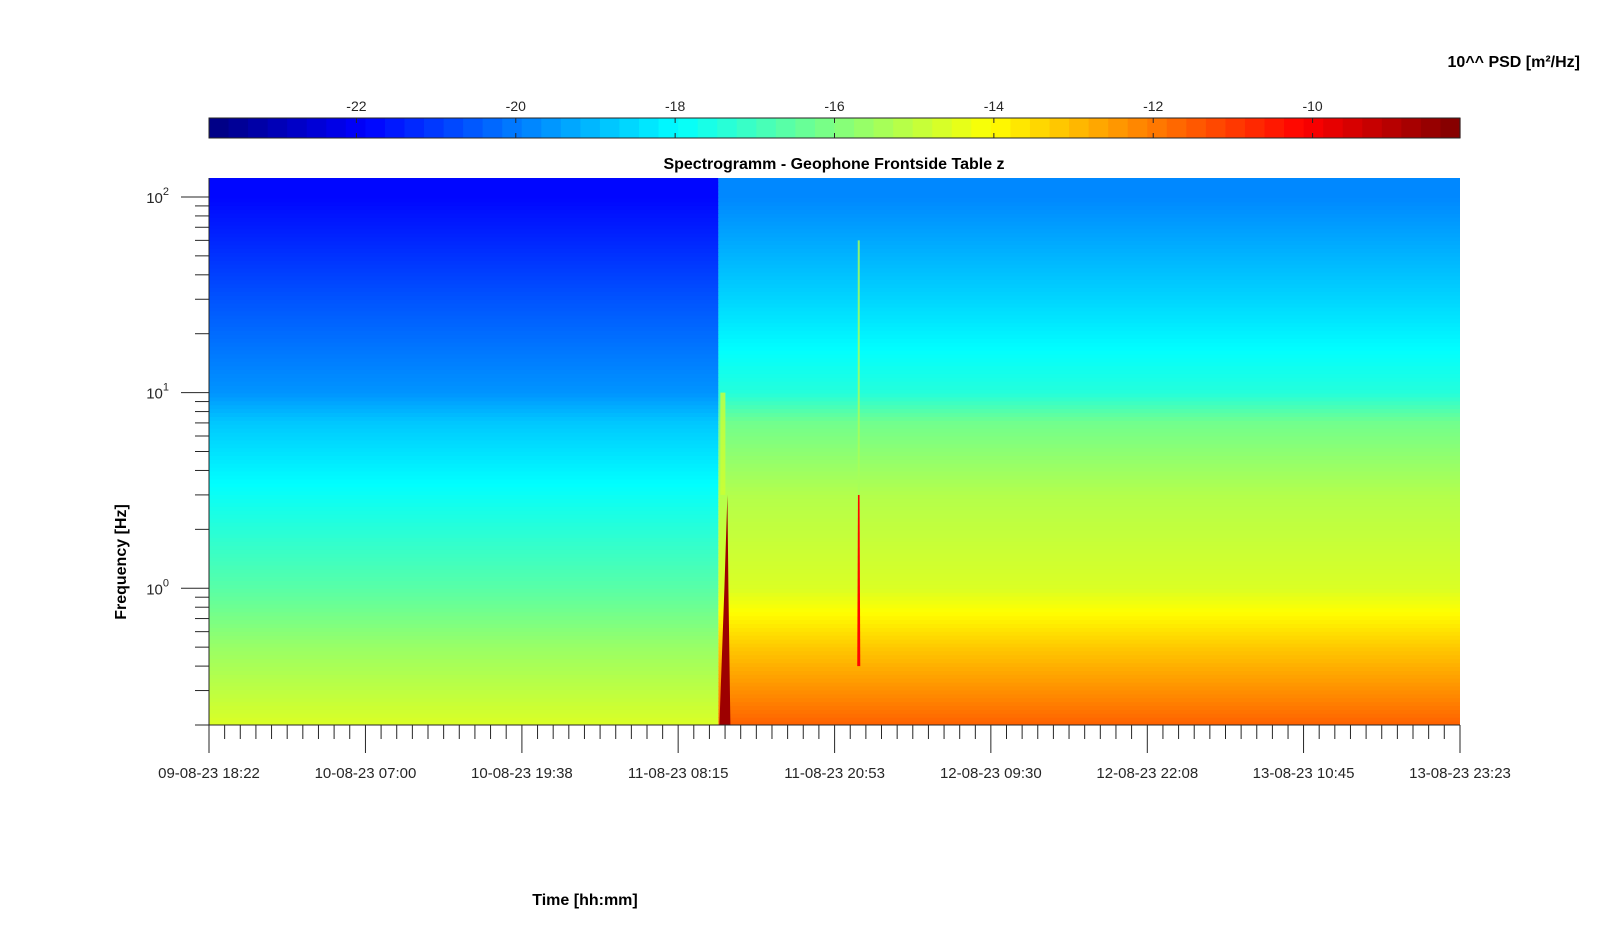 The width and height of the screenshot is (1600, 948). I want to click on x-tick-label: 13-08-23 10:45, so click(1304, 773).